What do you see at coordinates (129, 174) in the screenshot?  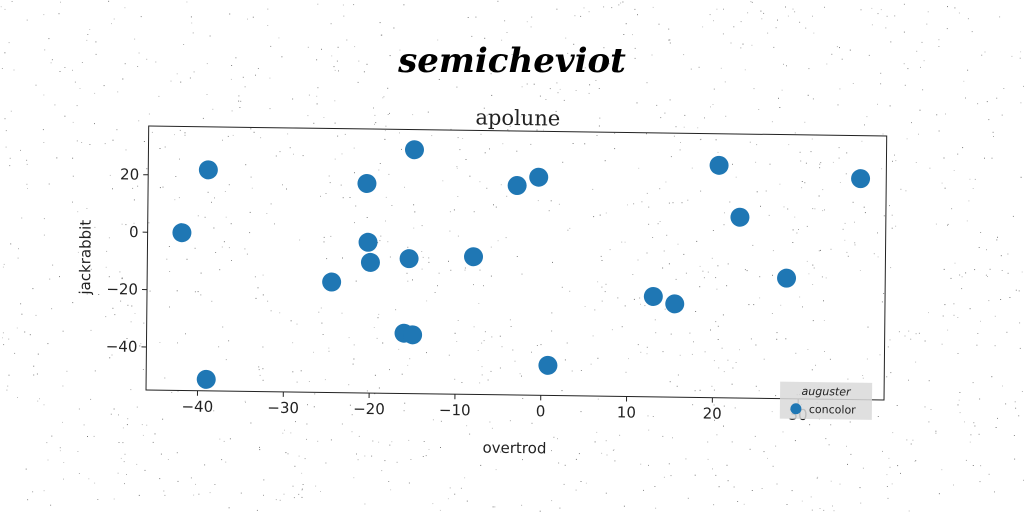 I see `y-tick-label: 20` at bounding box center [129, 174].